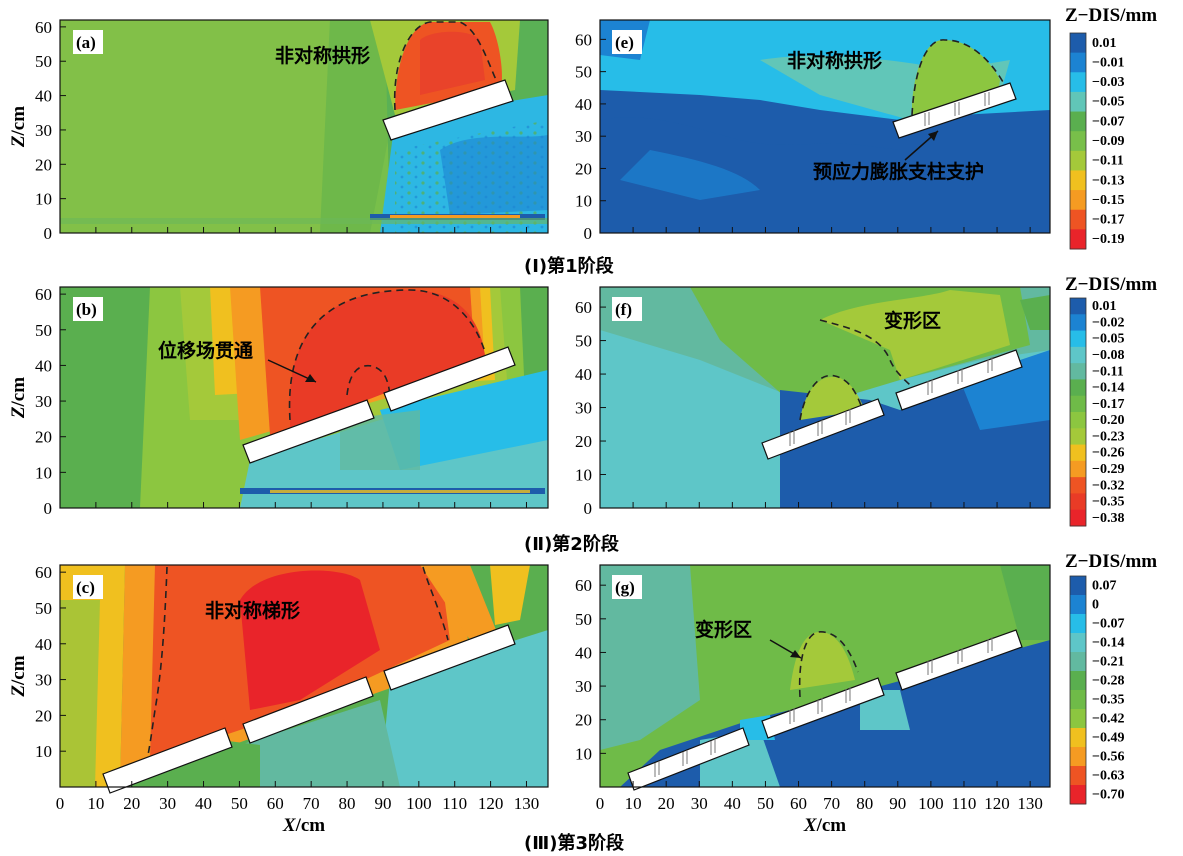 The height and width of the screenshot is (856, 1183). What do you see at coordinates (891, 401) in the screenshot?
I see `support-f-bolts` at bounding box center [891, 401].